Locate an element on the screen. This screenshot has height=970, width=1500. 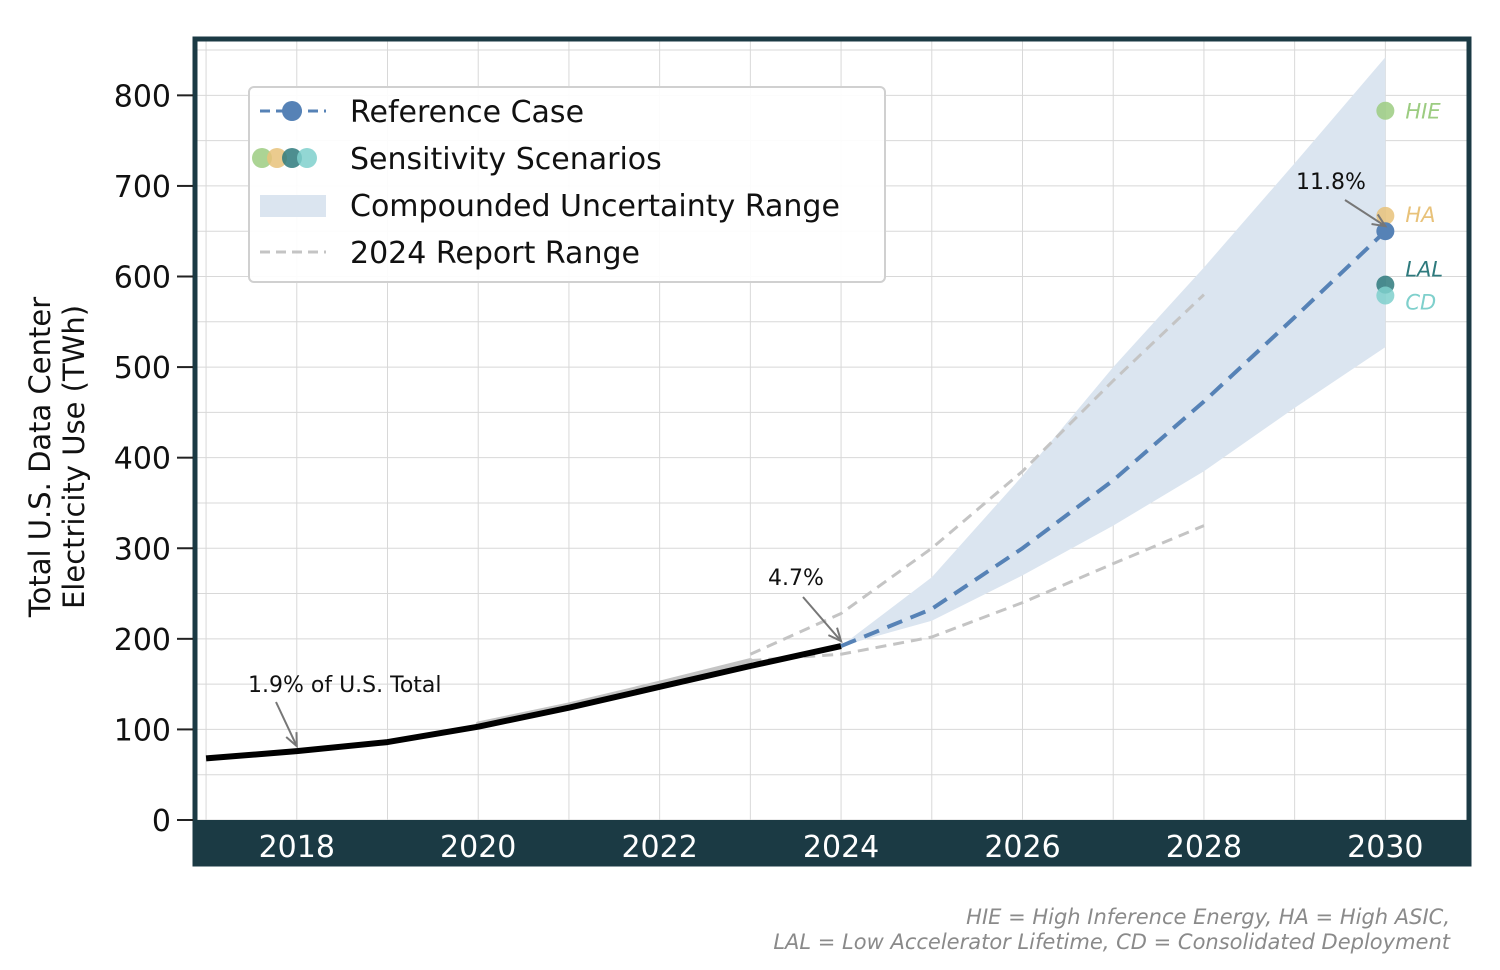
annotation-label: 1.9% of U.S. Total is located at coordinates (345, 685).